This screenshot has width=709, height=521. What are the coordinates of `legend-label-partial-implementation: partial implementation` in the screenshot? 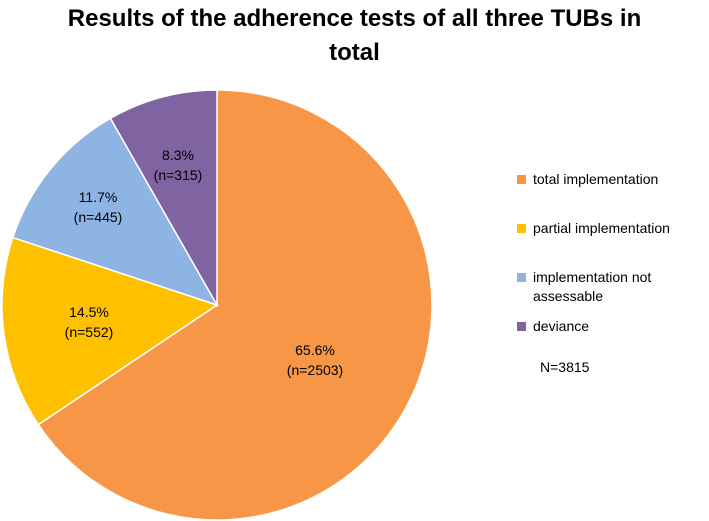 It's located at (601, 228).